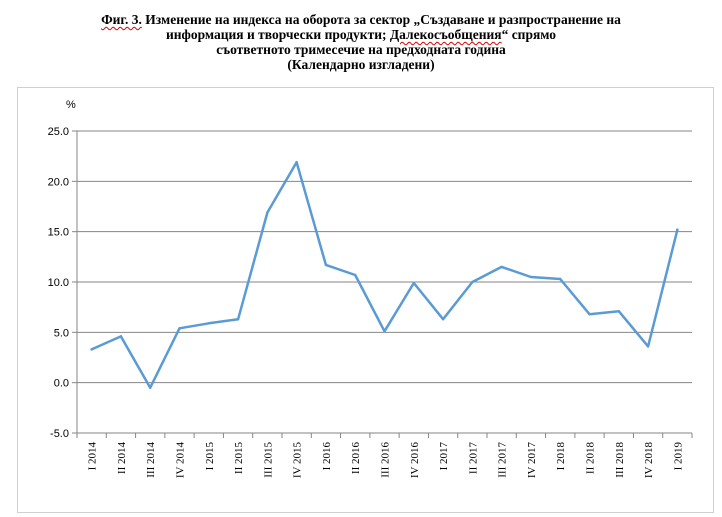  I want to click on x-tick-label: IV 2015, so click(298, 460).